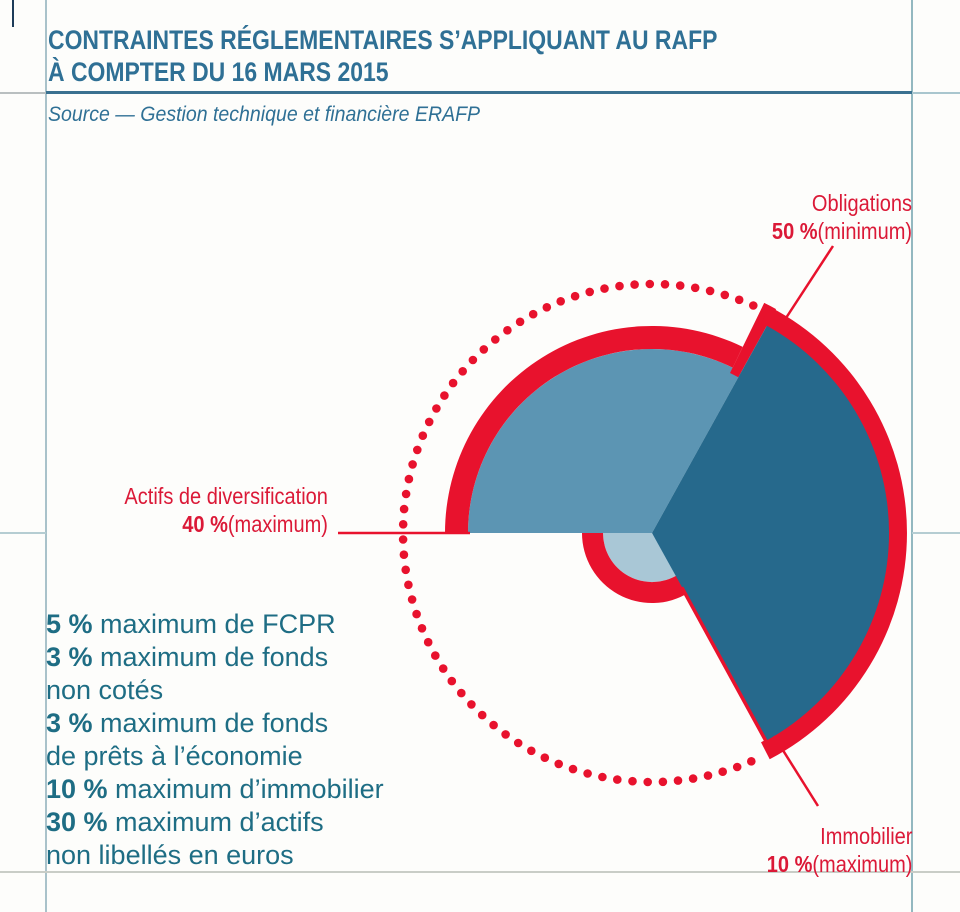  Describe the element at coordinates (912, 456) in the screenshot. I see `right-margin-line` at that location.